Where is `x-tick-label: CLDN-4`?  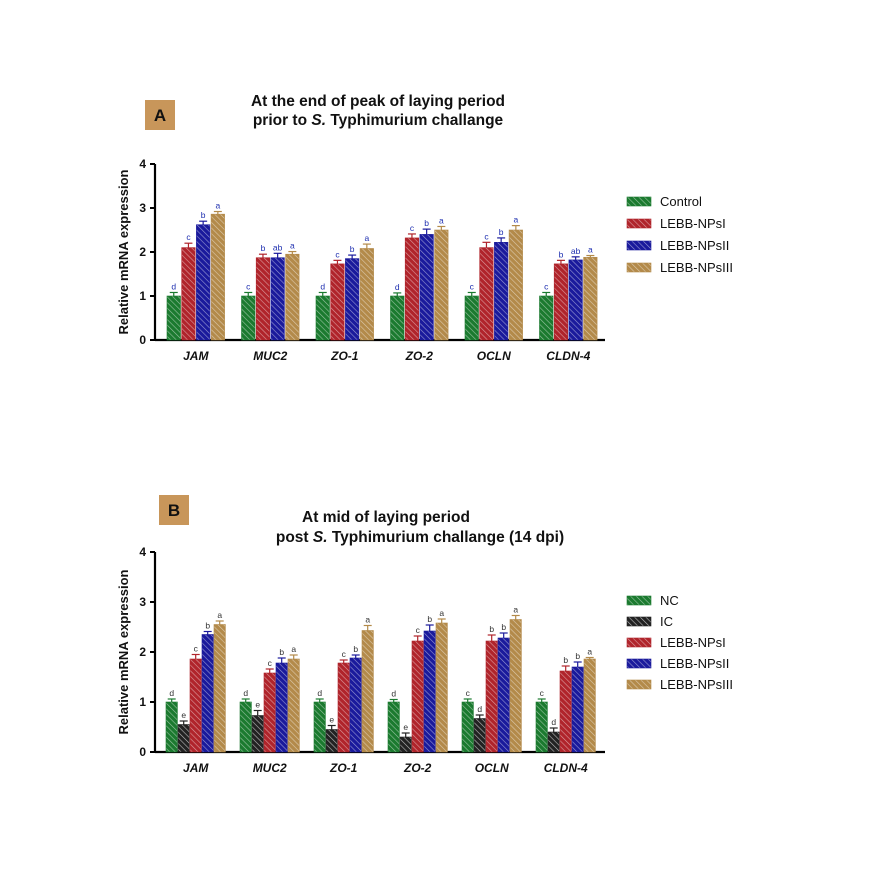
x-tick-label: CLDN-4 is located at coordinates (566, 768).